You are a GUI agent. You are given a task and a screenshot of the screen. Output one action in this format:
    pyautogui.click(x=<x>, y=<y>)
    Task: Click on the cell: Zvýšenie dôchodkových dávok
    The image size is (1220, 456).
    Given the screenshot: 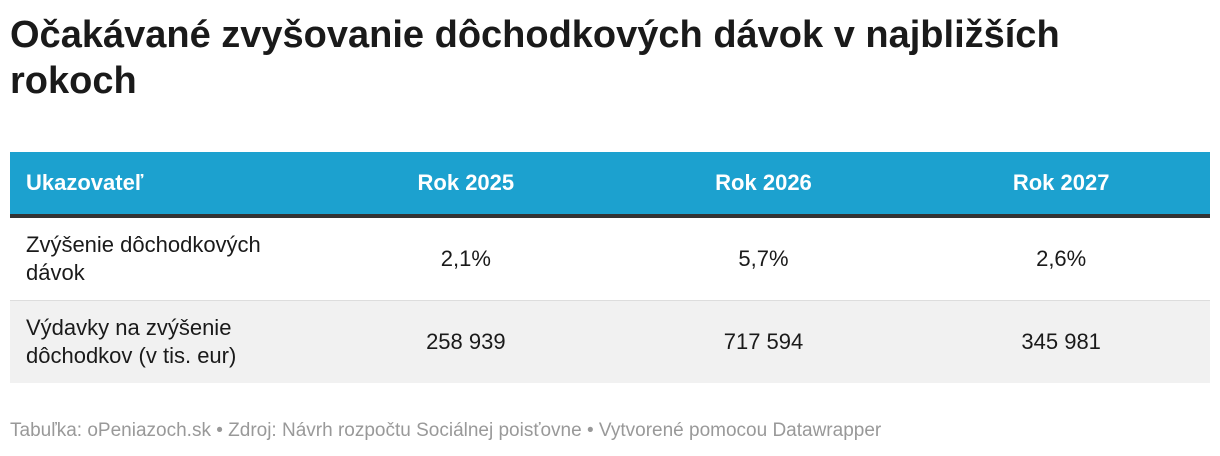 What is the action you would take?
    pyautogui.click(x=163, y=258)
    